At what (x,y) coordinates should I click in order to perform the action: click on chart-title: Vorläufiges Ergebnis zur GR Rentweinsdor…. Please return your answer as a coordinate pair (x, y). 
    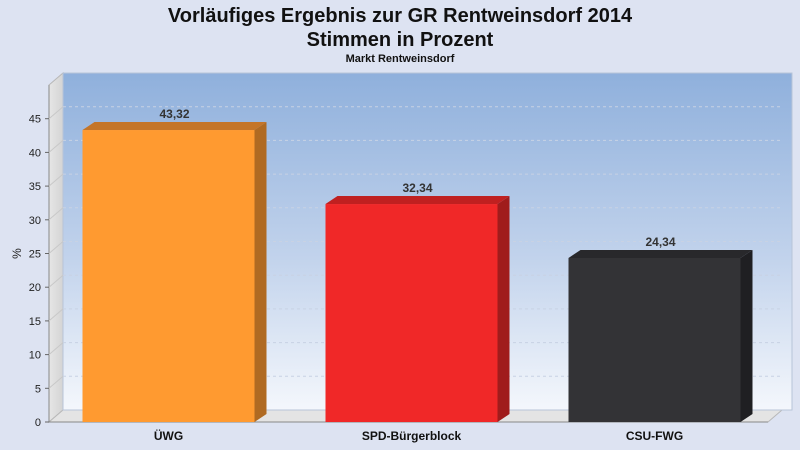
    Looking at the image, I should click on (400, 28).